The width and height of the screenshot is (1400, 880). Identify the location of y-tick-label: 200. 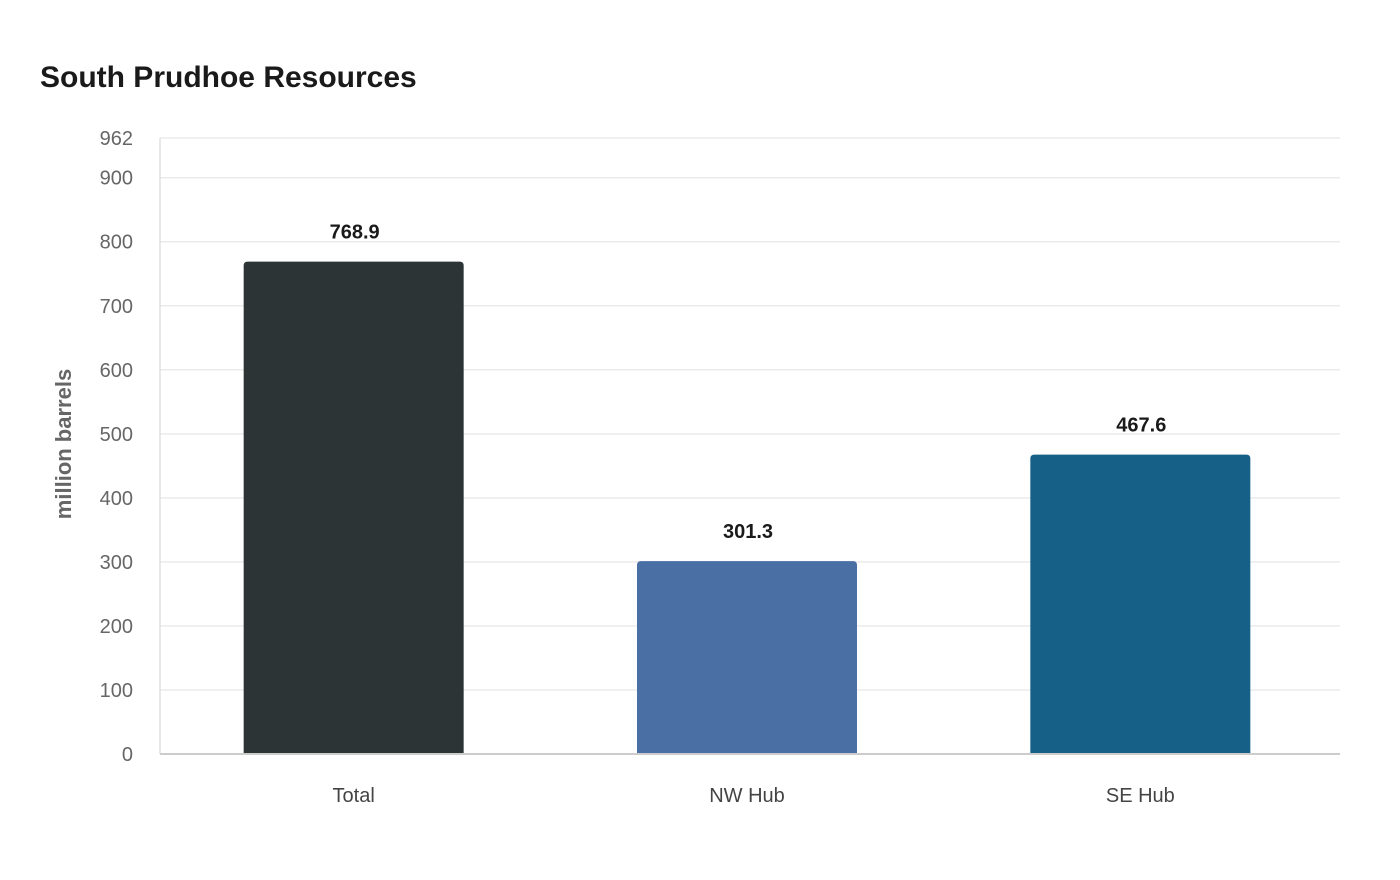
(116, 627).